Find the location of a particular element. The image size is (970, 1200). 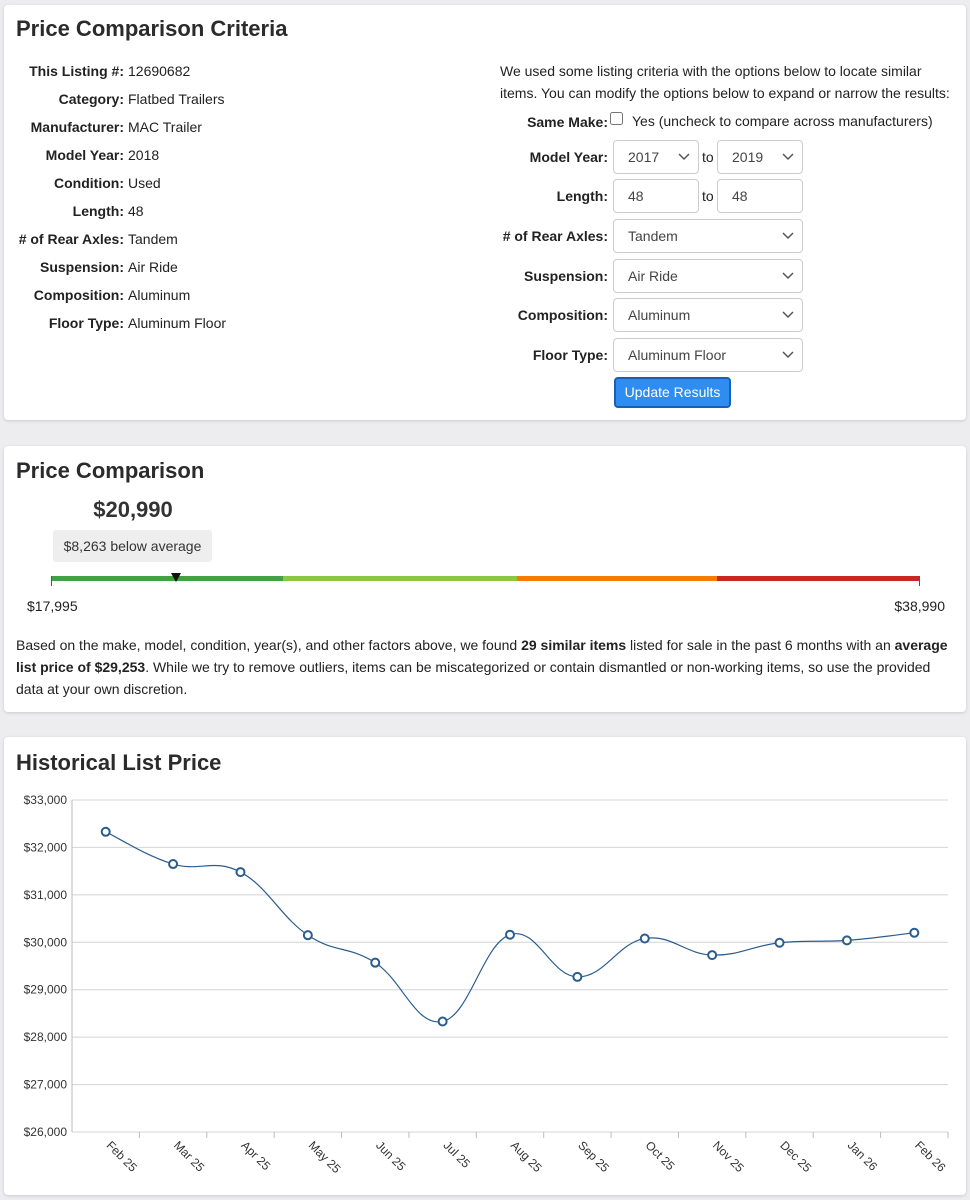

select: Tandem is located at coordinates (708, 236).